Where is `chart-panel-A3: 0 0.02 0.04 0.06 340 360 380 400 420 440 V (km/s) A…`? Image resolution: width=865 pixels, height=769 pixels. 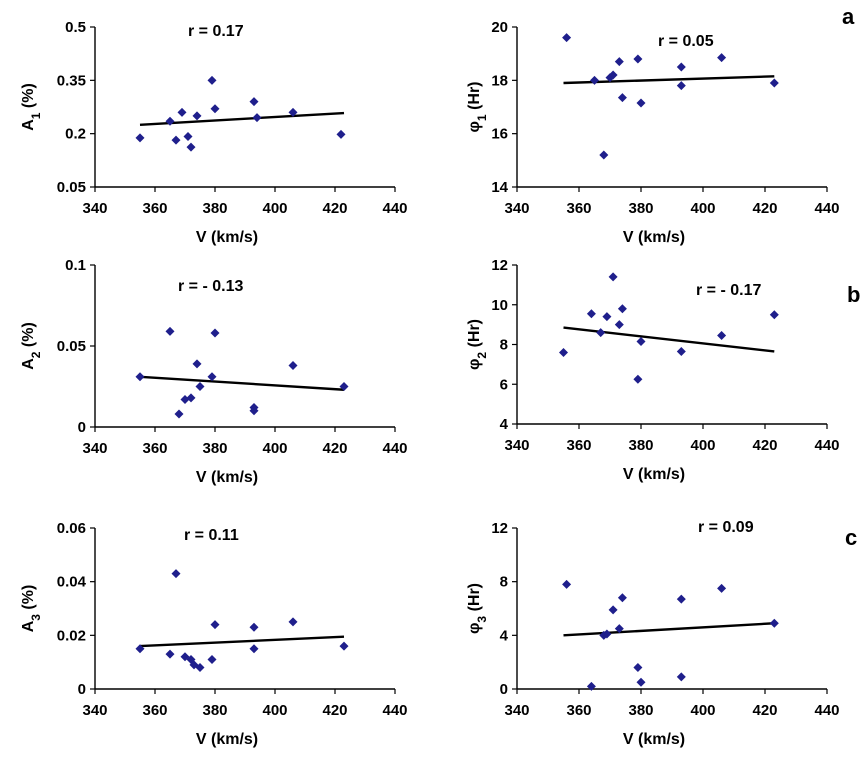 chart-panel-A3: 0 0.02 0.04 0.06 340 360 380 400 420 440 V (km/s) A… is located at coordinates (214, 634).